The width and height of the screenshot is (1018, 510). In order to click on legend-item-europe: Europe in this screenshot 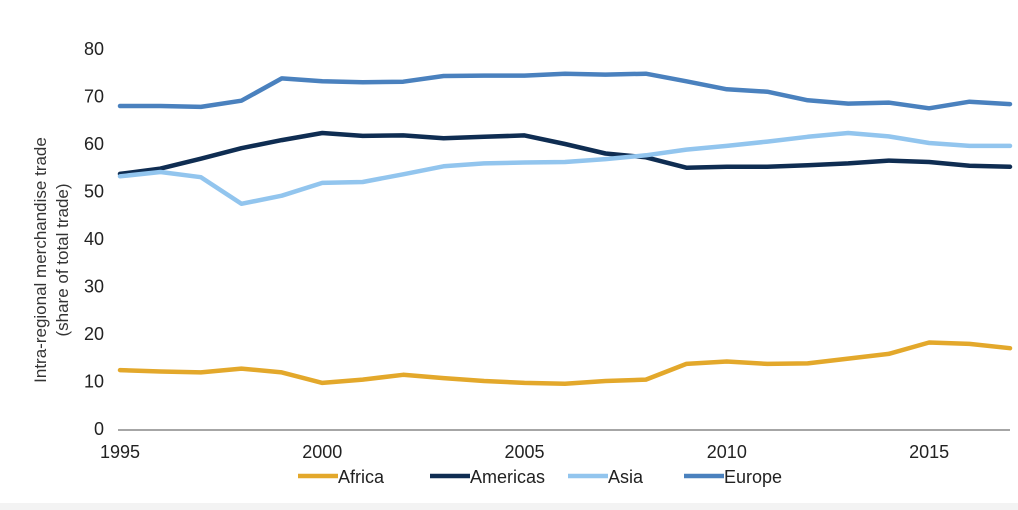, I will do `click(733, 477)`.